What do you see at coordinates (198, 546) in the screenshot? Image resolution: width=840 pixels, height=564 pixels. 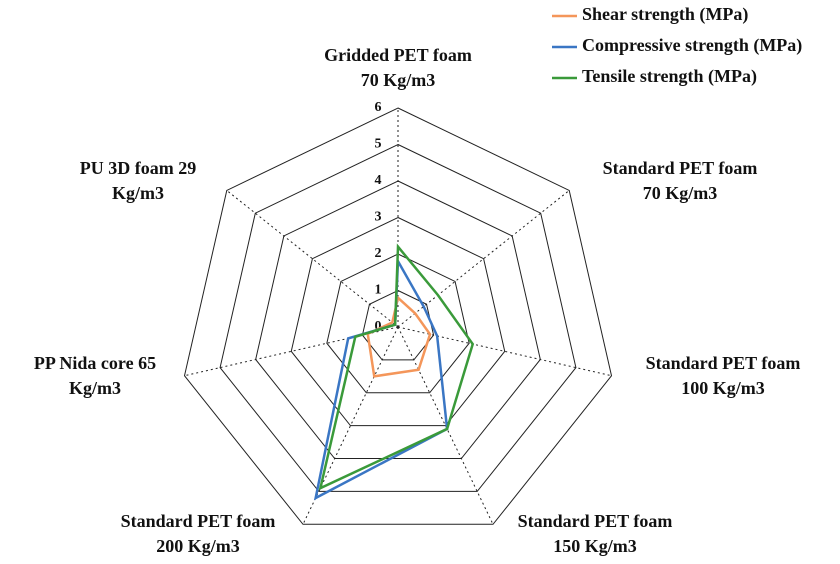 I see `axis-label-line: 200 Kg/m3` at bounding box center [198, 546].